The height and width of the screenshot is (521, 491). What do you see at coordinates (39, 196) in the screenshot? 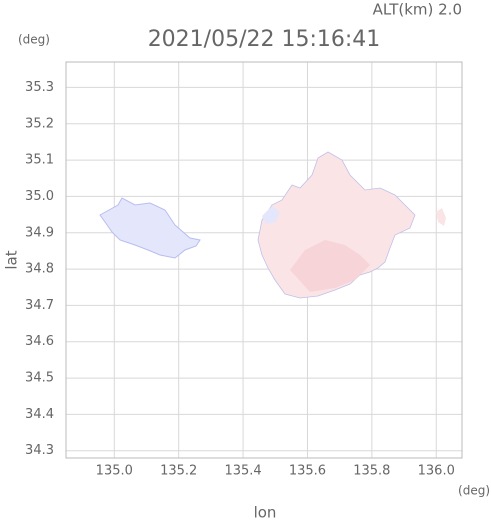
I see `y-tick-label: 35.0` at bounding box center [39, 196].